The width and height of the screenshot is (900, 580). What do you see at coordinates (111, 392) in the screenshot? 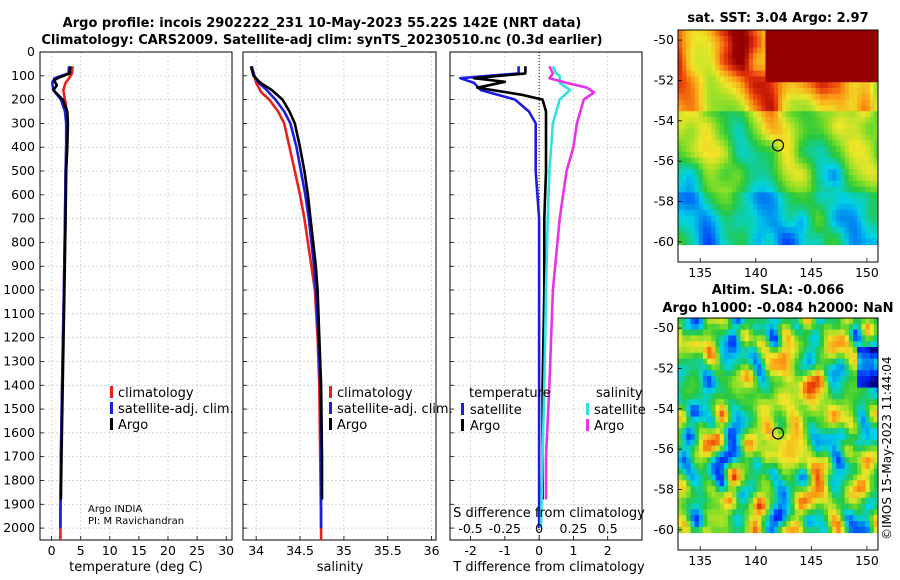
I see `legend-swatch-climatology` at bounding box center [111, 392].